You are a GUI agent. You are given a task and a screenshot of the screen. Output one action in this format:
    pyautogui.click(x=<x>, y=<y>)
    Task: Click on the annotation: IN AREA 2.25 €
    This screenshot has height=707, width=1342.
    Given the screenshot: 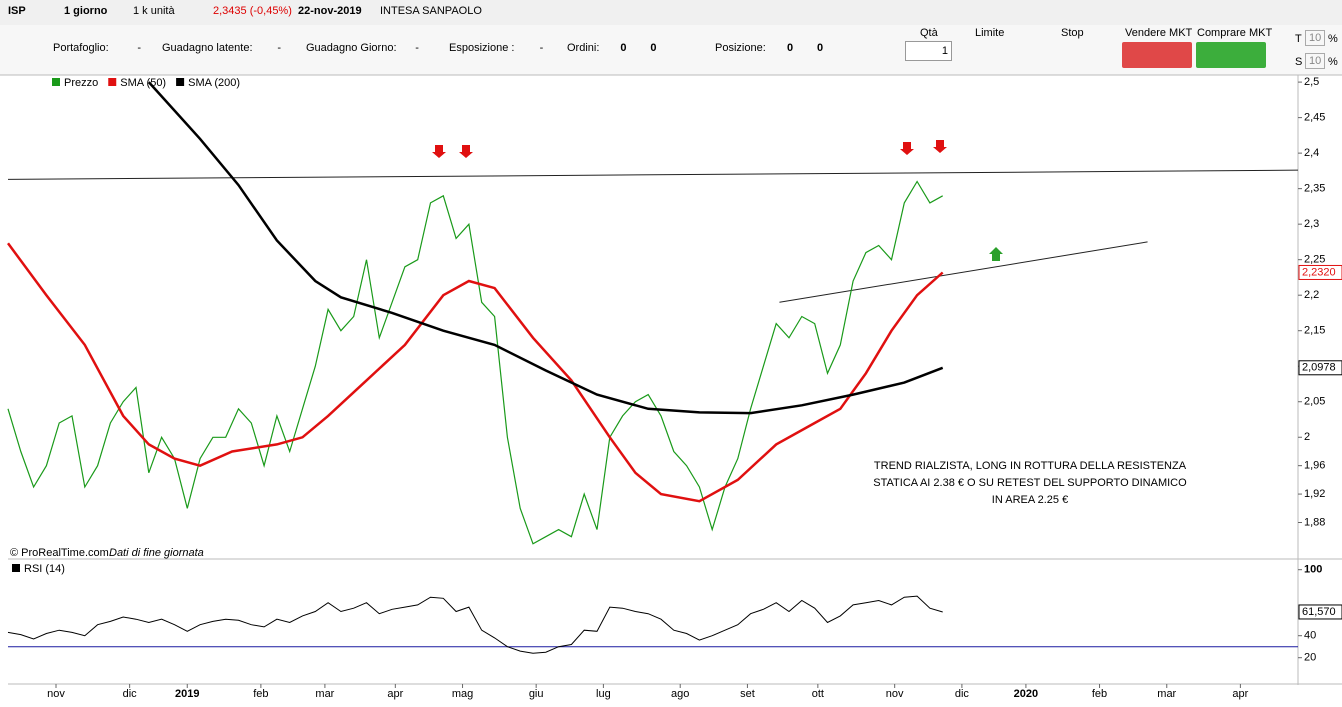 What is the action you would take?
    pyautogui.click(x=1030, y=500)
    